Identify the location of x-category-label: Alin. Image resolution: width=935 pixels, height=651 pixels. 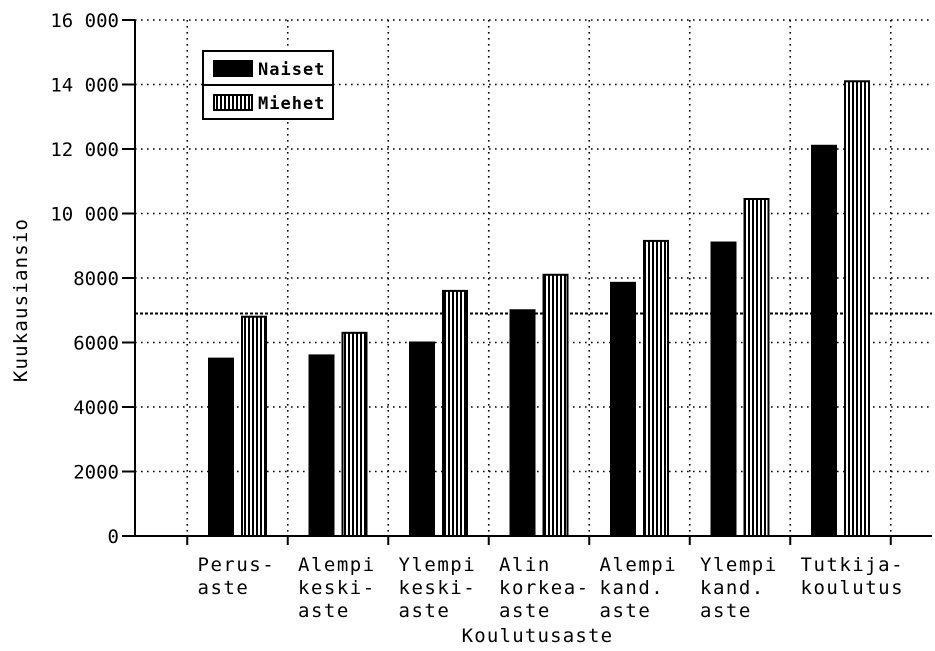
(525, 565).